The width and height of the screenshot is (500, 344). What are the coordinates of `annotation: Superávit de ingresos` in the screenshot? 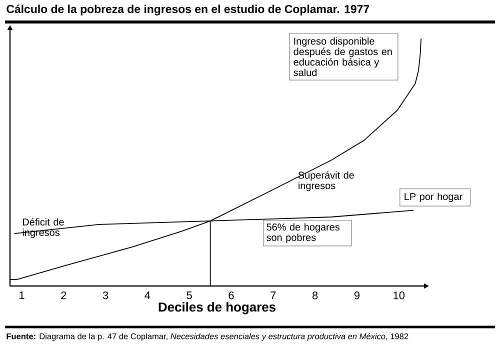 It's located at (326, 181).